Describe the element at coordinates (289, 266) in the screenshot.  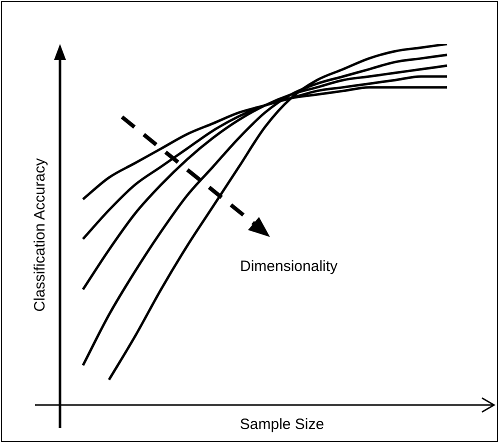
I see `annotation: Dimensionality` at that location.